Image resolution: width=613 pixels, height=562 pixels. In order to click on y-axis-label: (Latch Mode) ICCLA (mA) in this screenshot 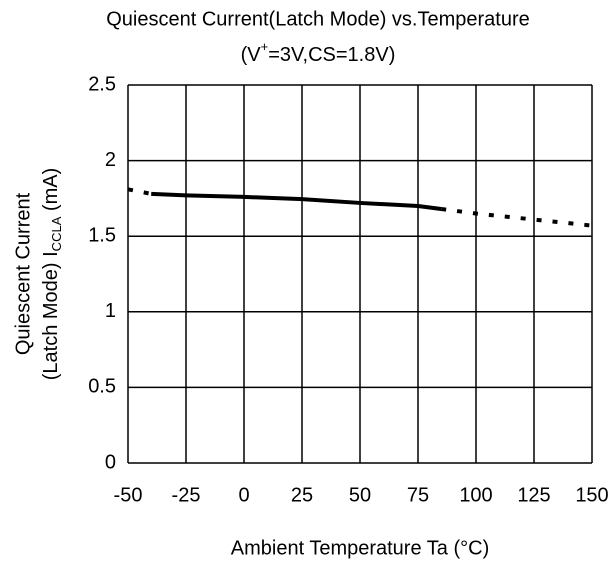, I will do `click(52, 274)`.